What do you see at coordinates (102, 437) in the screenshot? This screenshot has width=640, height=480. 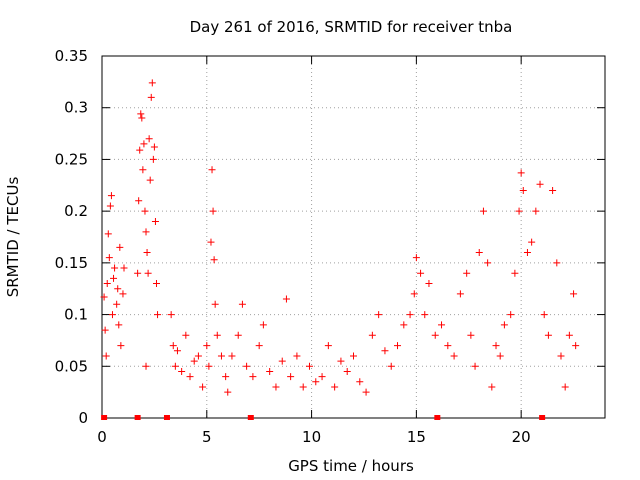 I see `x-tick-label: 0` at bounding box center [102, 437].